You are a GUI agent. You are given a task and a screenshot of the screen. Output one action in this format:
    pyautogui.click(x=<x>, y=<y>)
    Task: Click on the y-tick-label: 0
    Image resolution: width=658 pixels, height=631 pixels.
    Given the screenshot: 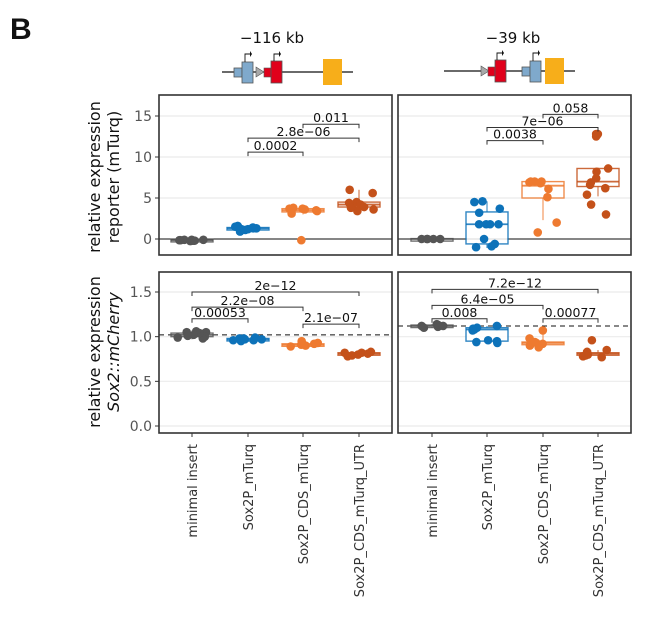 What is the action you would take?
    pyautogui.click(x=147, y=240)
    